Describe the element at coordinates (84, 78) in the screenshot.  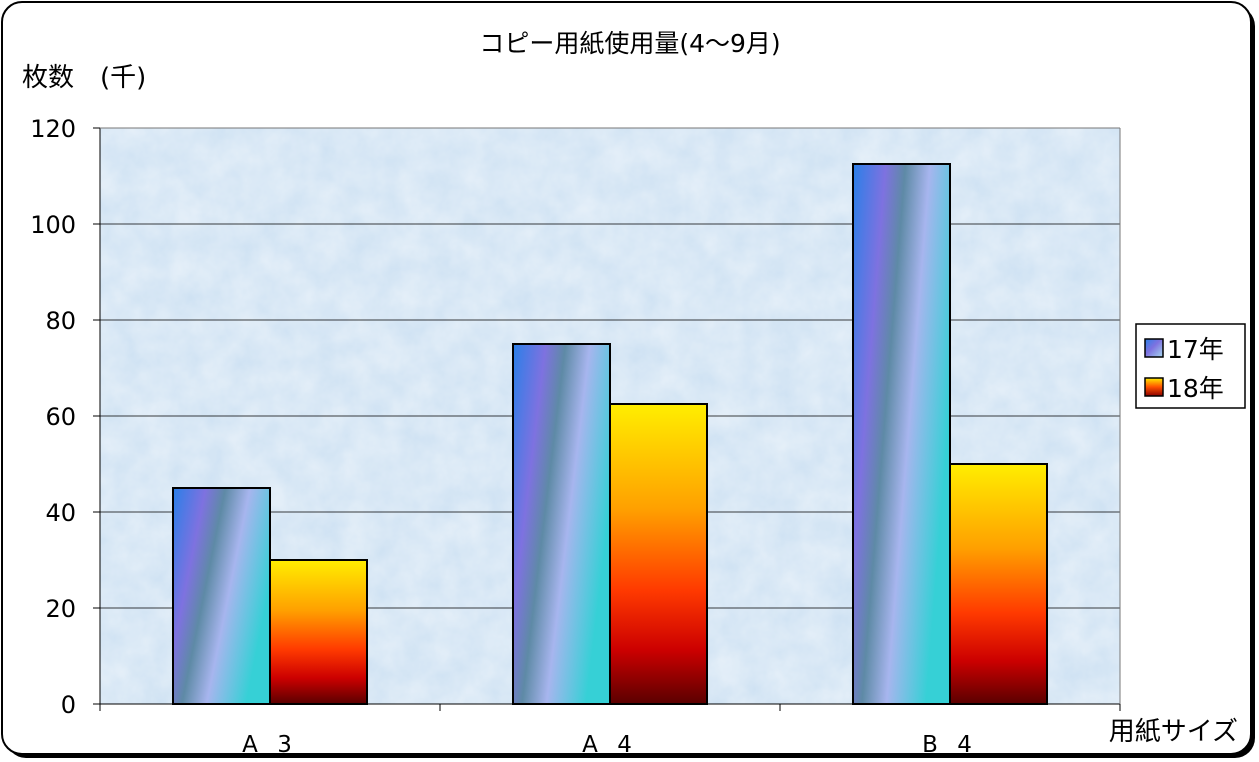
I see `y-axis-label: 枚数 (千)` at that location.